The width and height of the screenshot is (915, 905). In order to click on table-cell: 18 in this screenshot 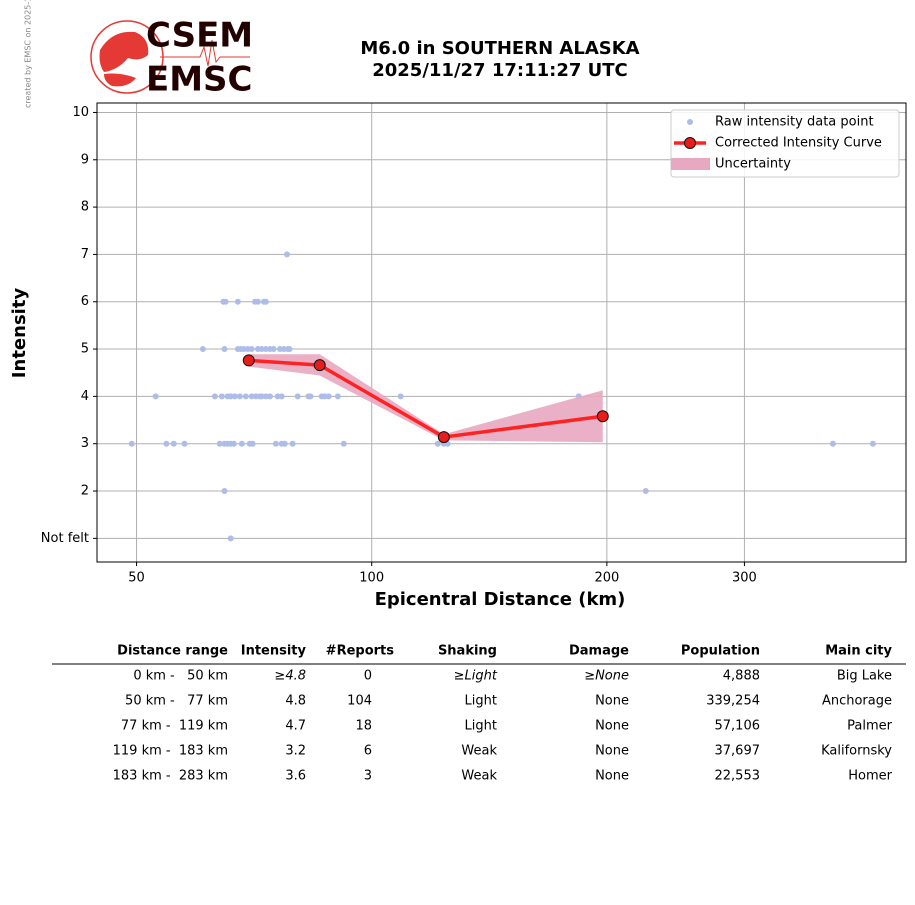, I will do `click(363, 726)`.